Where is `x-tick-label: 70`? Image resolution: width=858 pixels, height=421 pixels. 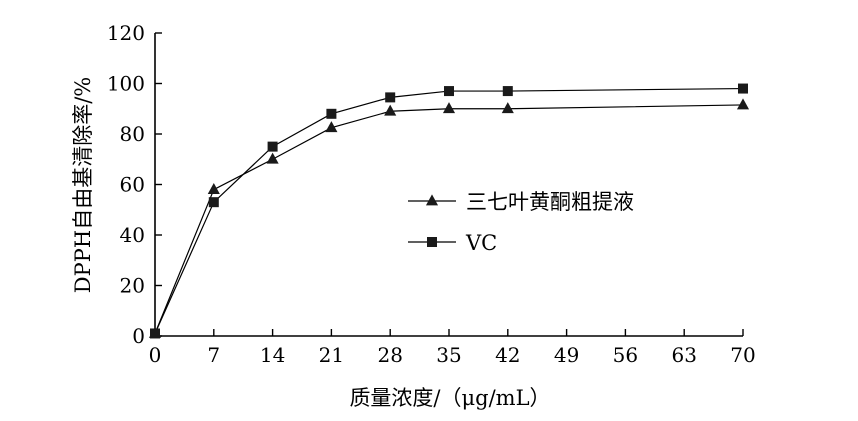
x-tick-label: 70 is located at coordinates (742, 355).